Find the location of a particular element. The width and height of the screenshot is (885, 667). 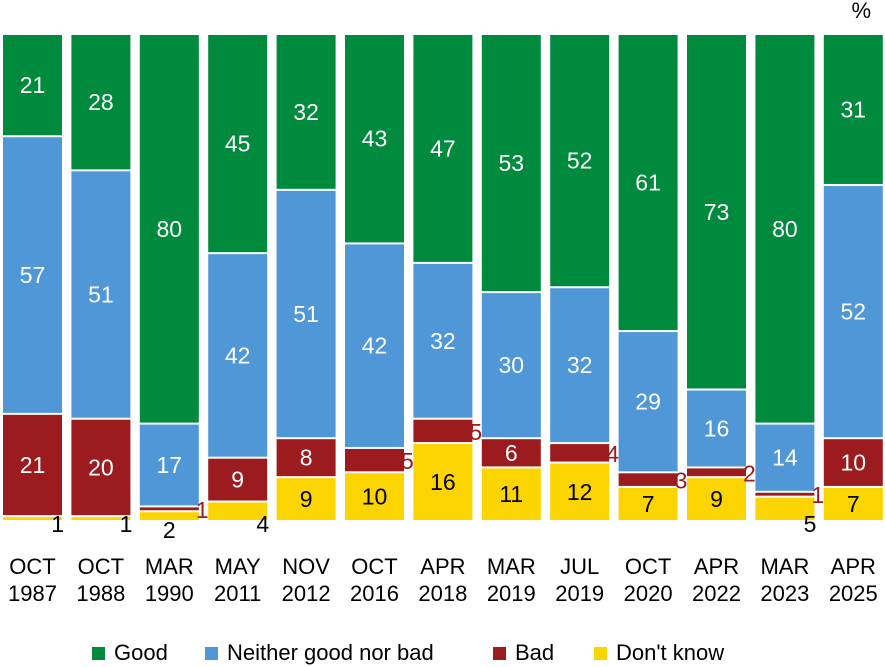

legend-item-dontknow: Don't know is located at coordinates (659, 653).